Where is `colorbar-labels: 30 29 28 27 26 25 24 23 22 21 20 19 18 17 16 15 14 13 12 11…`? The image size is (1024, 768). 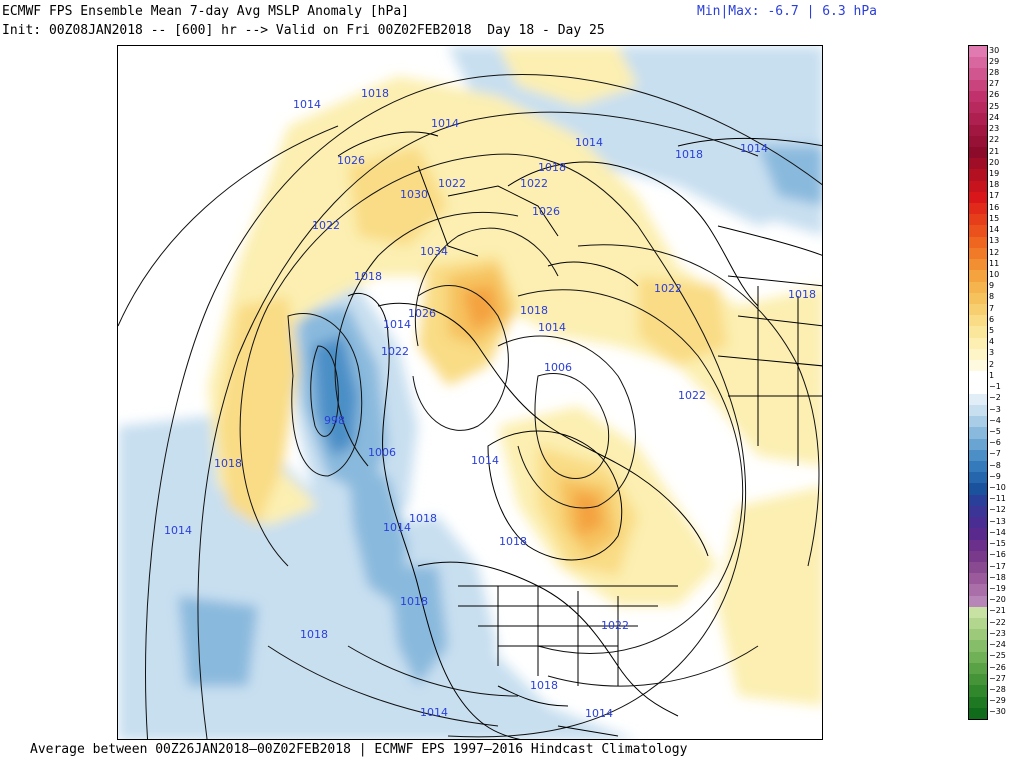
colorbar-labels: 30 29 28 27 26 25 24 23 22 21 20 19 18 17 16 15 14 13 12 11… is located at coordinates (1006, 382).